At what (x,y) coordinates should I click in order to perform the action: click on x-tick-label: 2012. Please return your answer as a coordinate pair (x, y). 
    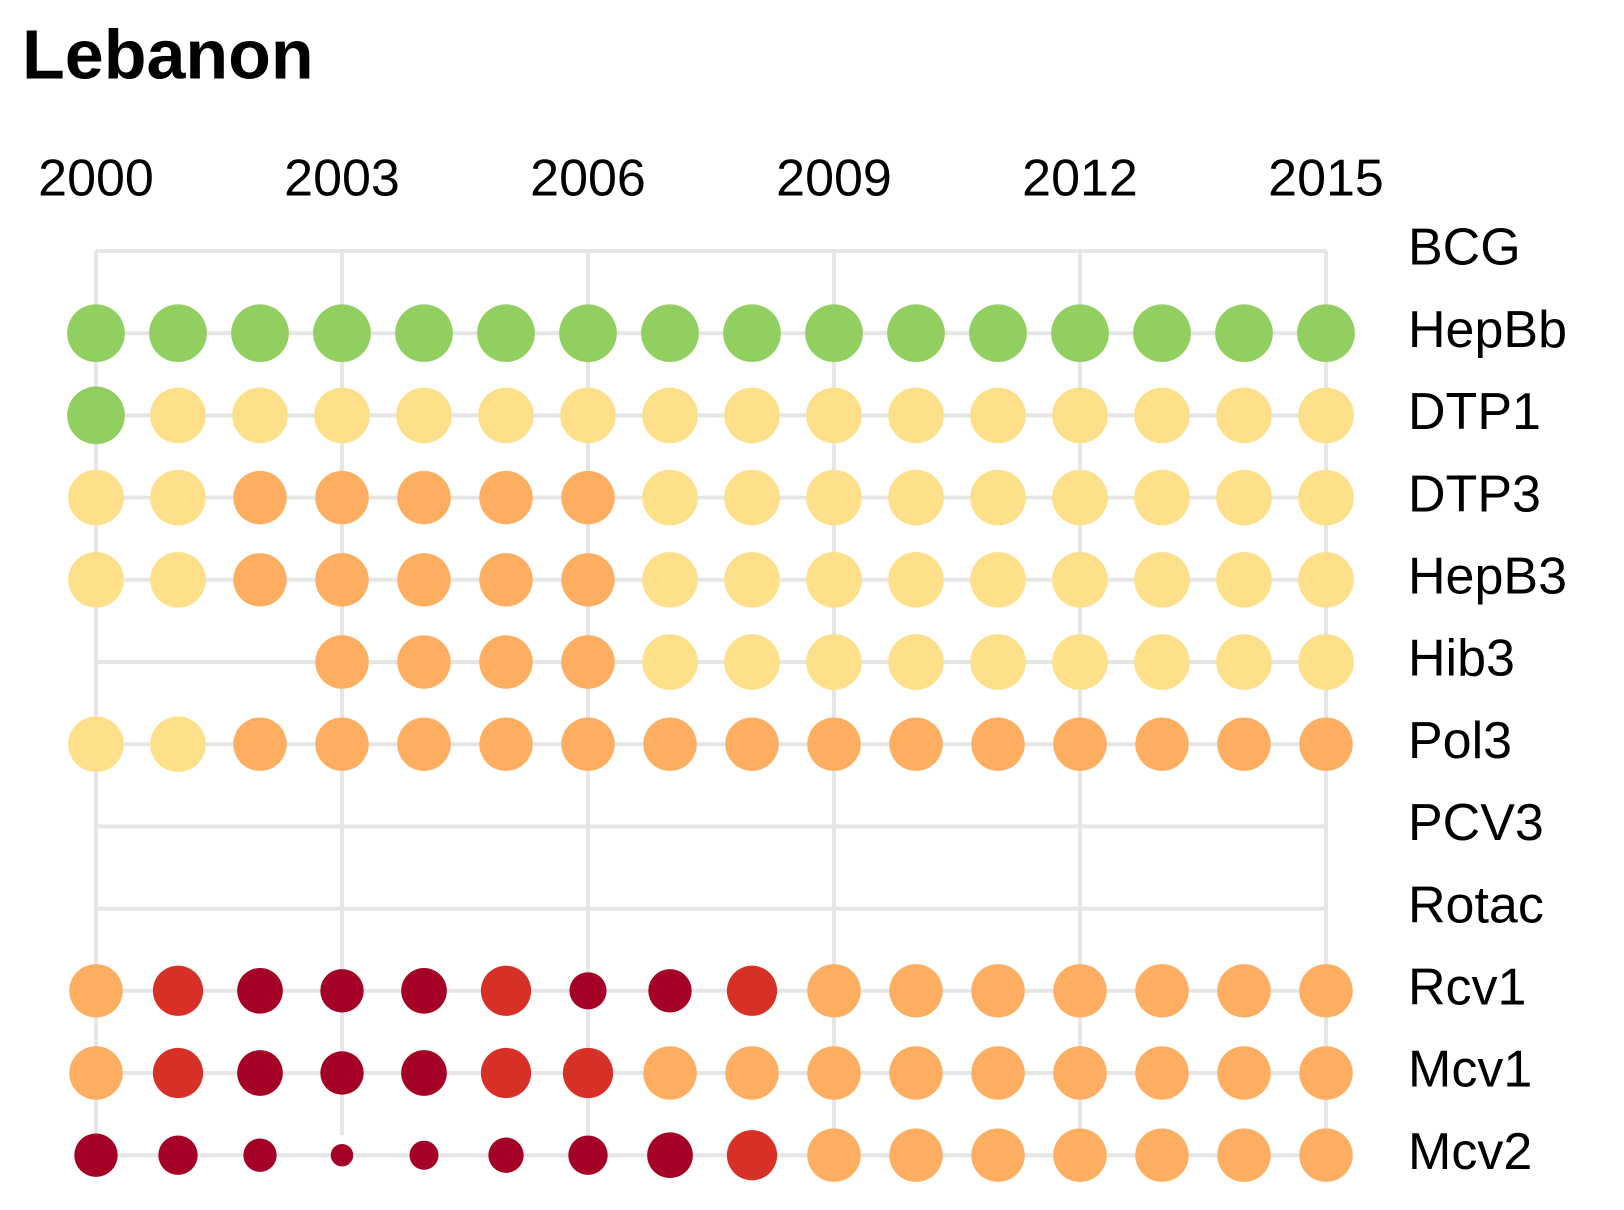
    Looking at the image, I should click on (1080, 179).